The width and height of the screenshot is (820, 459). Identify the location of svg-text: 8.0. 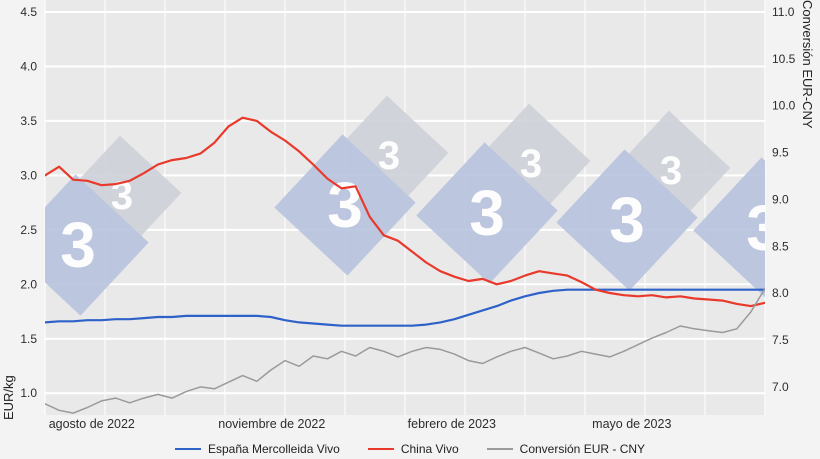
(780, 293).